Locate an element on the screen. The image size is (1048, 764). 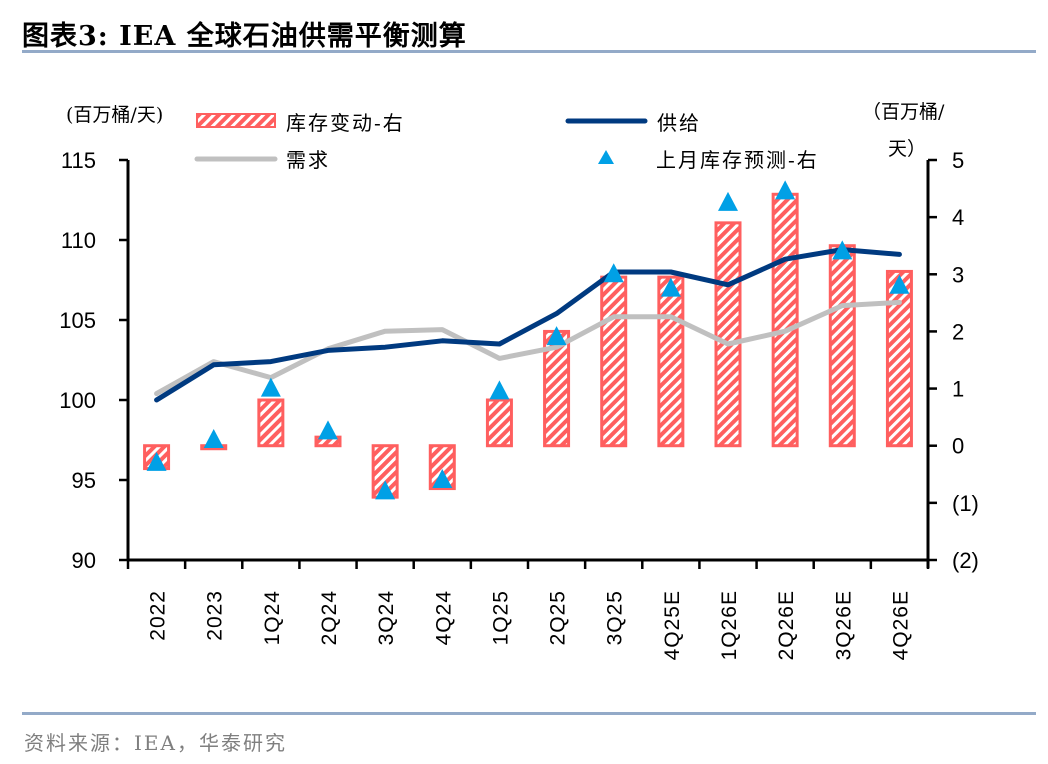
x-axis-category-label: 1Q25 is located at coordinates (500, 617).